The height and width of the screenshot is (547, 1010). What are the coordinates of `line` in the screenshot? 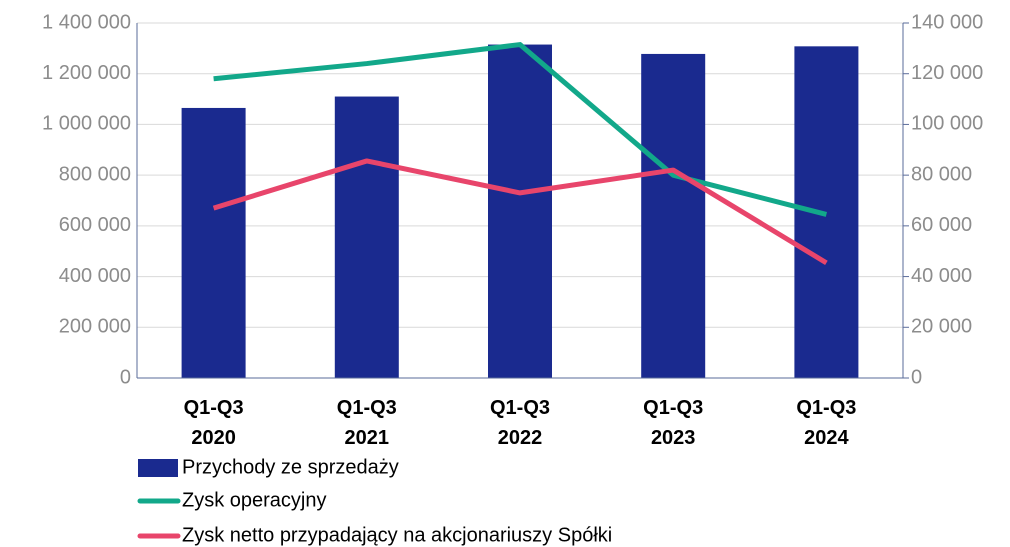 It's located at (520, 212).